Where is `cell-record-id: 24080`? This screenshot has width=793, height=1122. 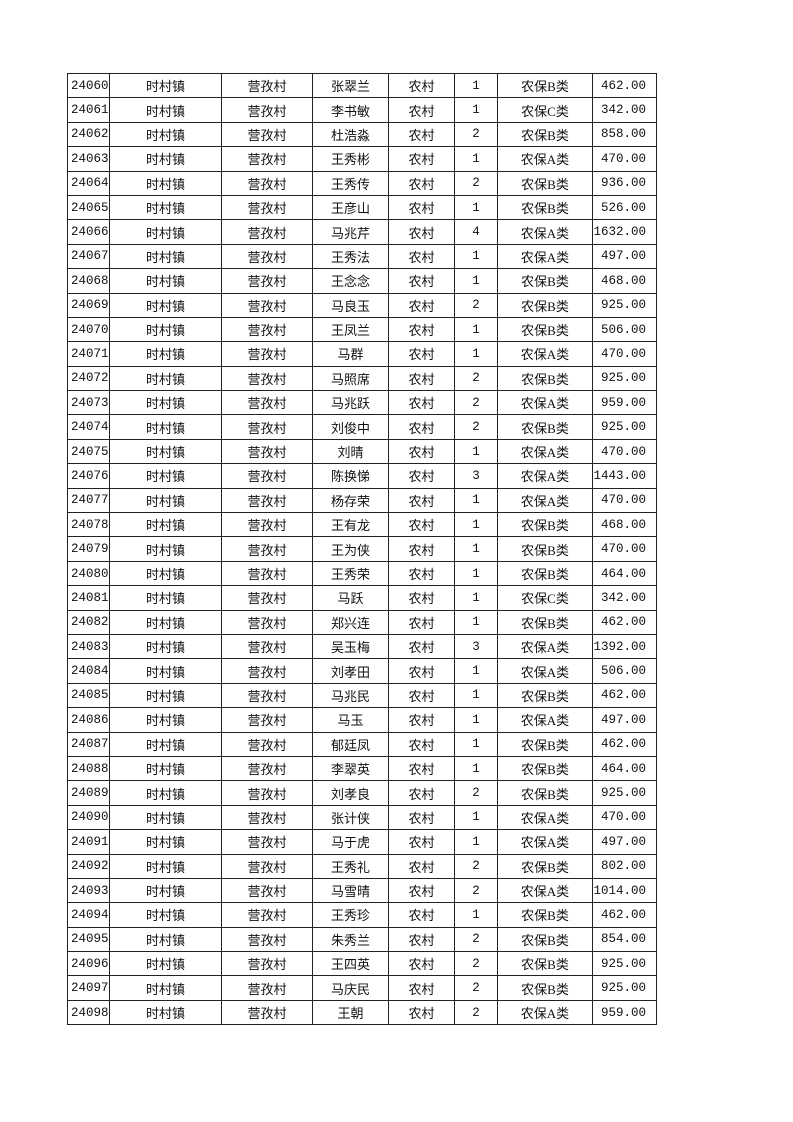
cell-record-id: 24080 is located at coordinates (88, 573).